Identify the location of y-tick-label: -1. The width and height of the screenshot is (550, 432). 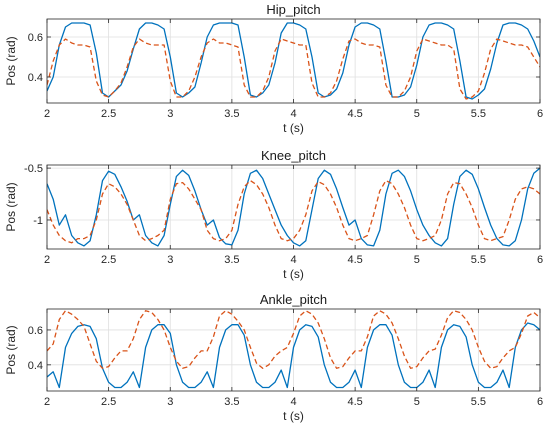
(38, 221).